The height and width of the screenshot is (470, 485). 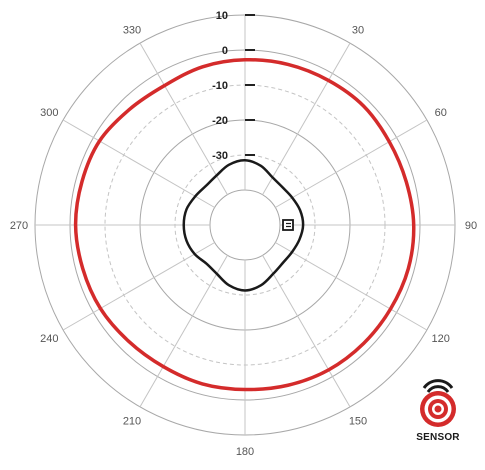 I want to click on radius-tick-label: 0, so click(x=225, y=51).